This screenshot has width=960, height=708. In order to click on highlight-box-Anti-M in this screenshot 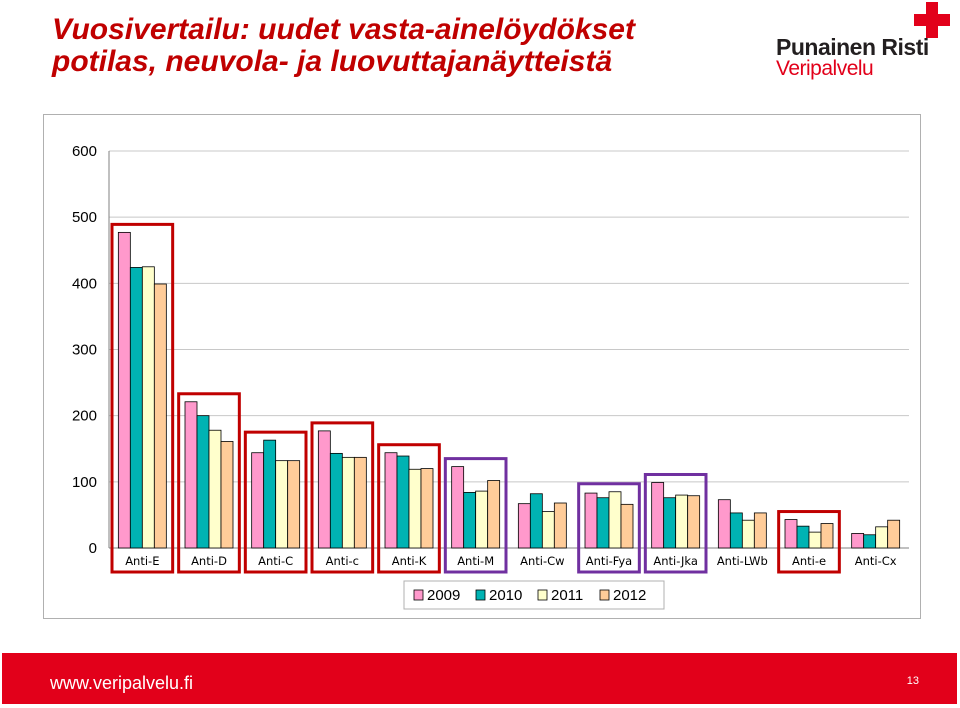, I will do `click(475, 515)`.